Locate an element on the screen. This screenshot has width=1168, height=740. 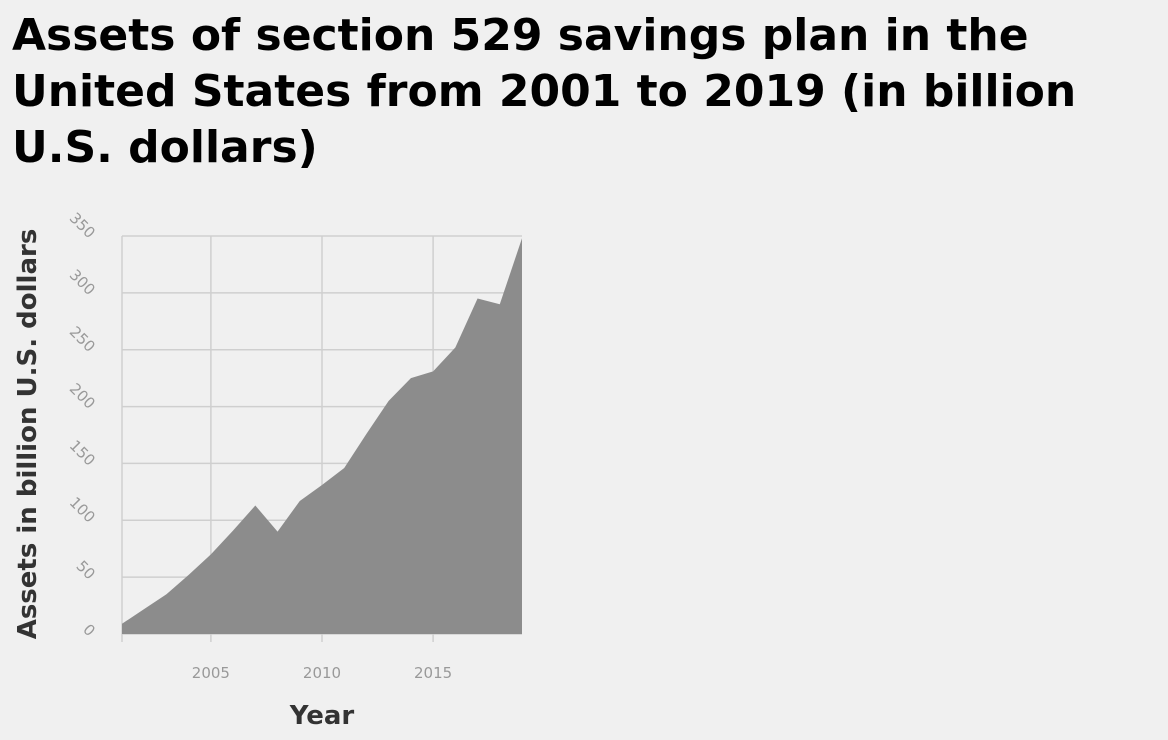
y-tick-label: 100 is located at coordinates (82, 509).